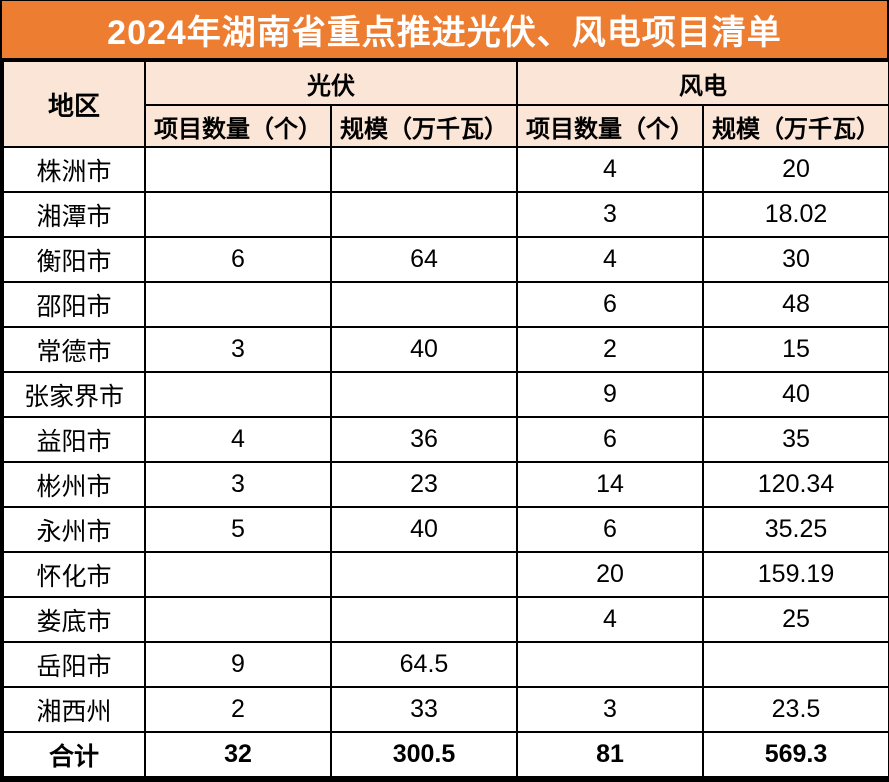 This screenshot has height=782, width=889. What do you see at coordinates (331, 83) in the screenshot?
I see `header-pv-group: 光伏` at bounding box center [331, 83].